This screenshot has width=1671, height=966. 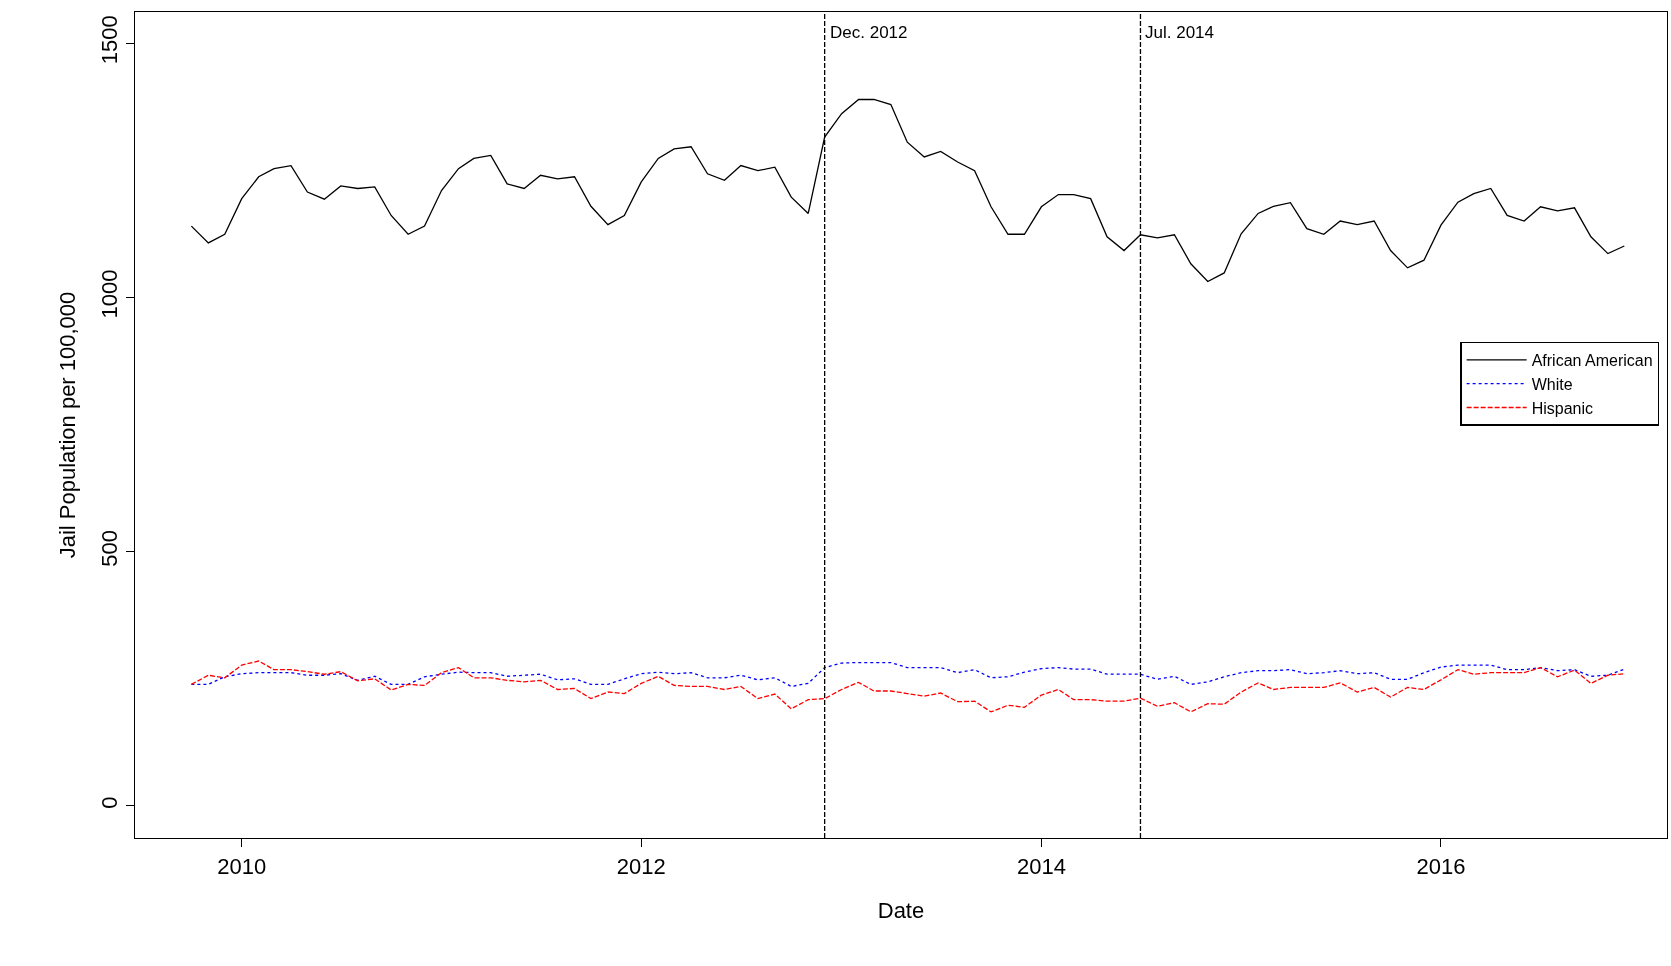 What do you see at coordinates (1562, 408) in the screenshot?
I see `legend-label: Hispanic` at bounding box center [1562, 408].